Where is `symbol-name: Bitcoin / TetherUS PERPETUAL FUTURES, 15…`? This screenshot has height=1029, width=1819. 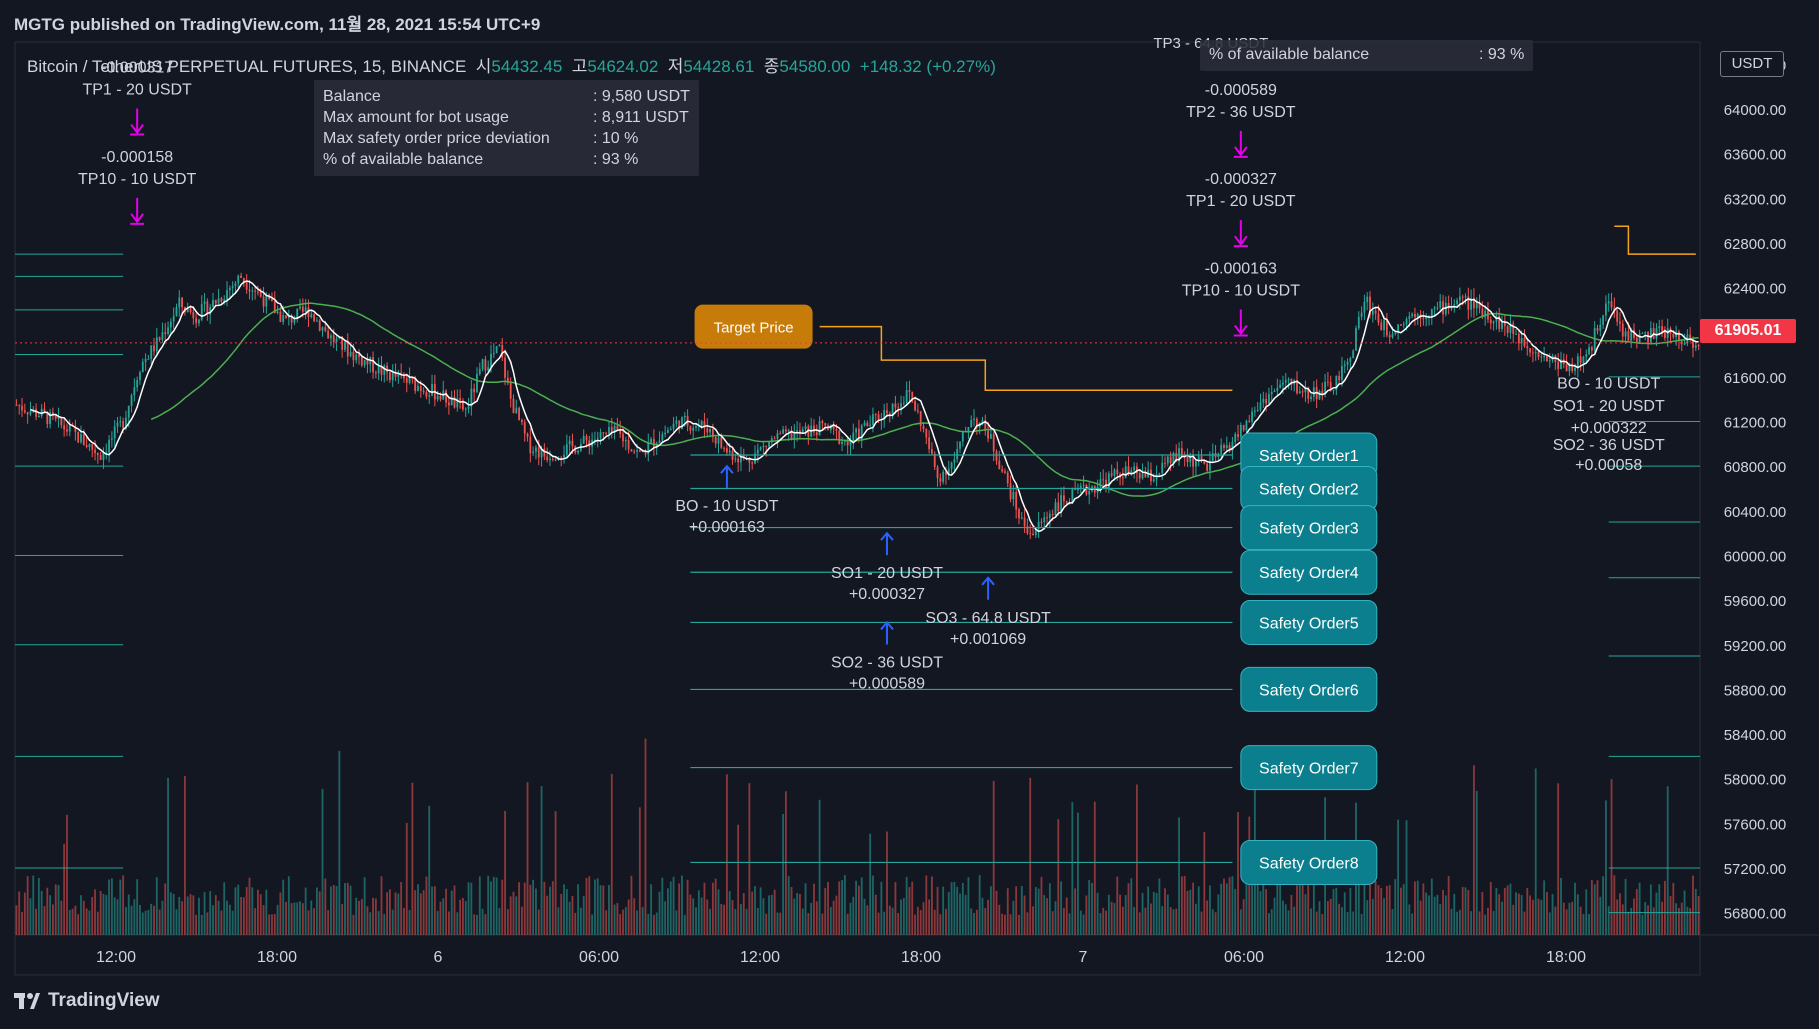
symbol-name: Bitcoin / TetherUS PERPETUAL FUTURES, 15… is located at coordinates (247, 66).